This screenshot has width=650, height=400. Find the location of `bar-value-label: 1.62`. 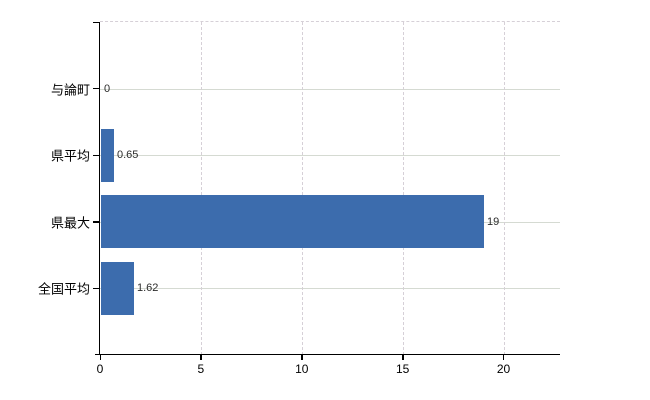

bar-value-label: 1.62 is located at coordinates (148, 288).